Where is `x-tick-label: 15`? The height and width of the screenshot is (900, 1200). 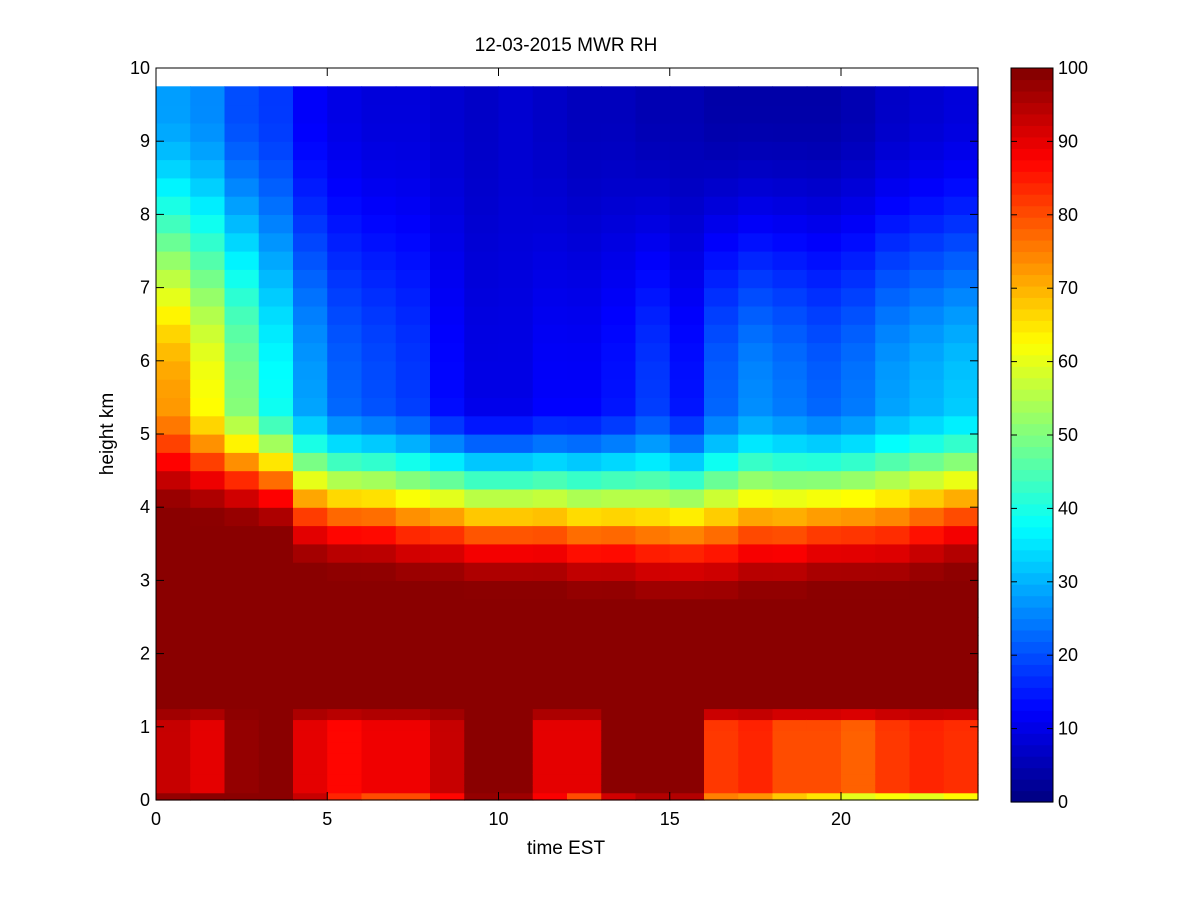 x-tick-label: 15 is located at coordinates (670, 819).